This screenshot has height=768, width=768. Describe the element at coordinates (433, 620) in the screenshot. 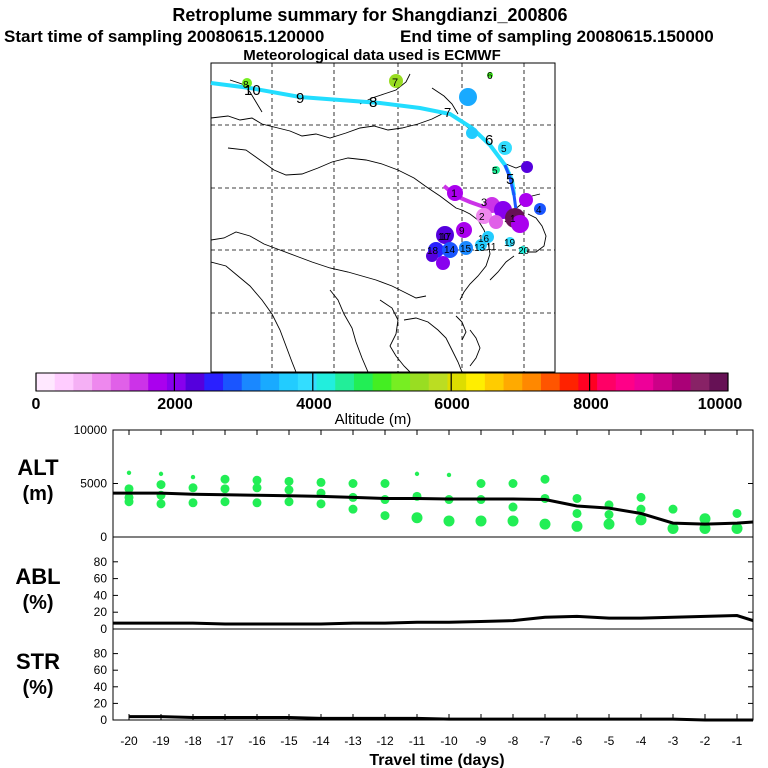

I see `series-line-abl` at that location.